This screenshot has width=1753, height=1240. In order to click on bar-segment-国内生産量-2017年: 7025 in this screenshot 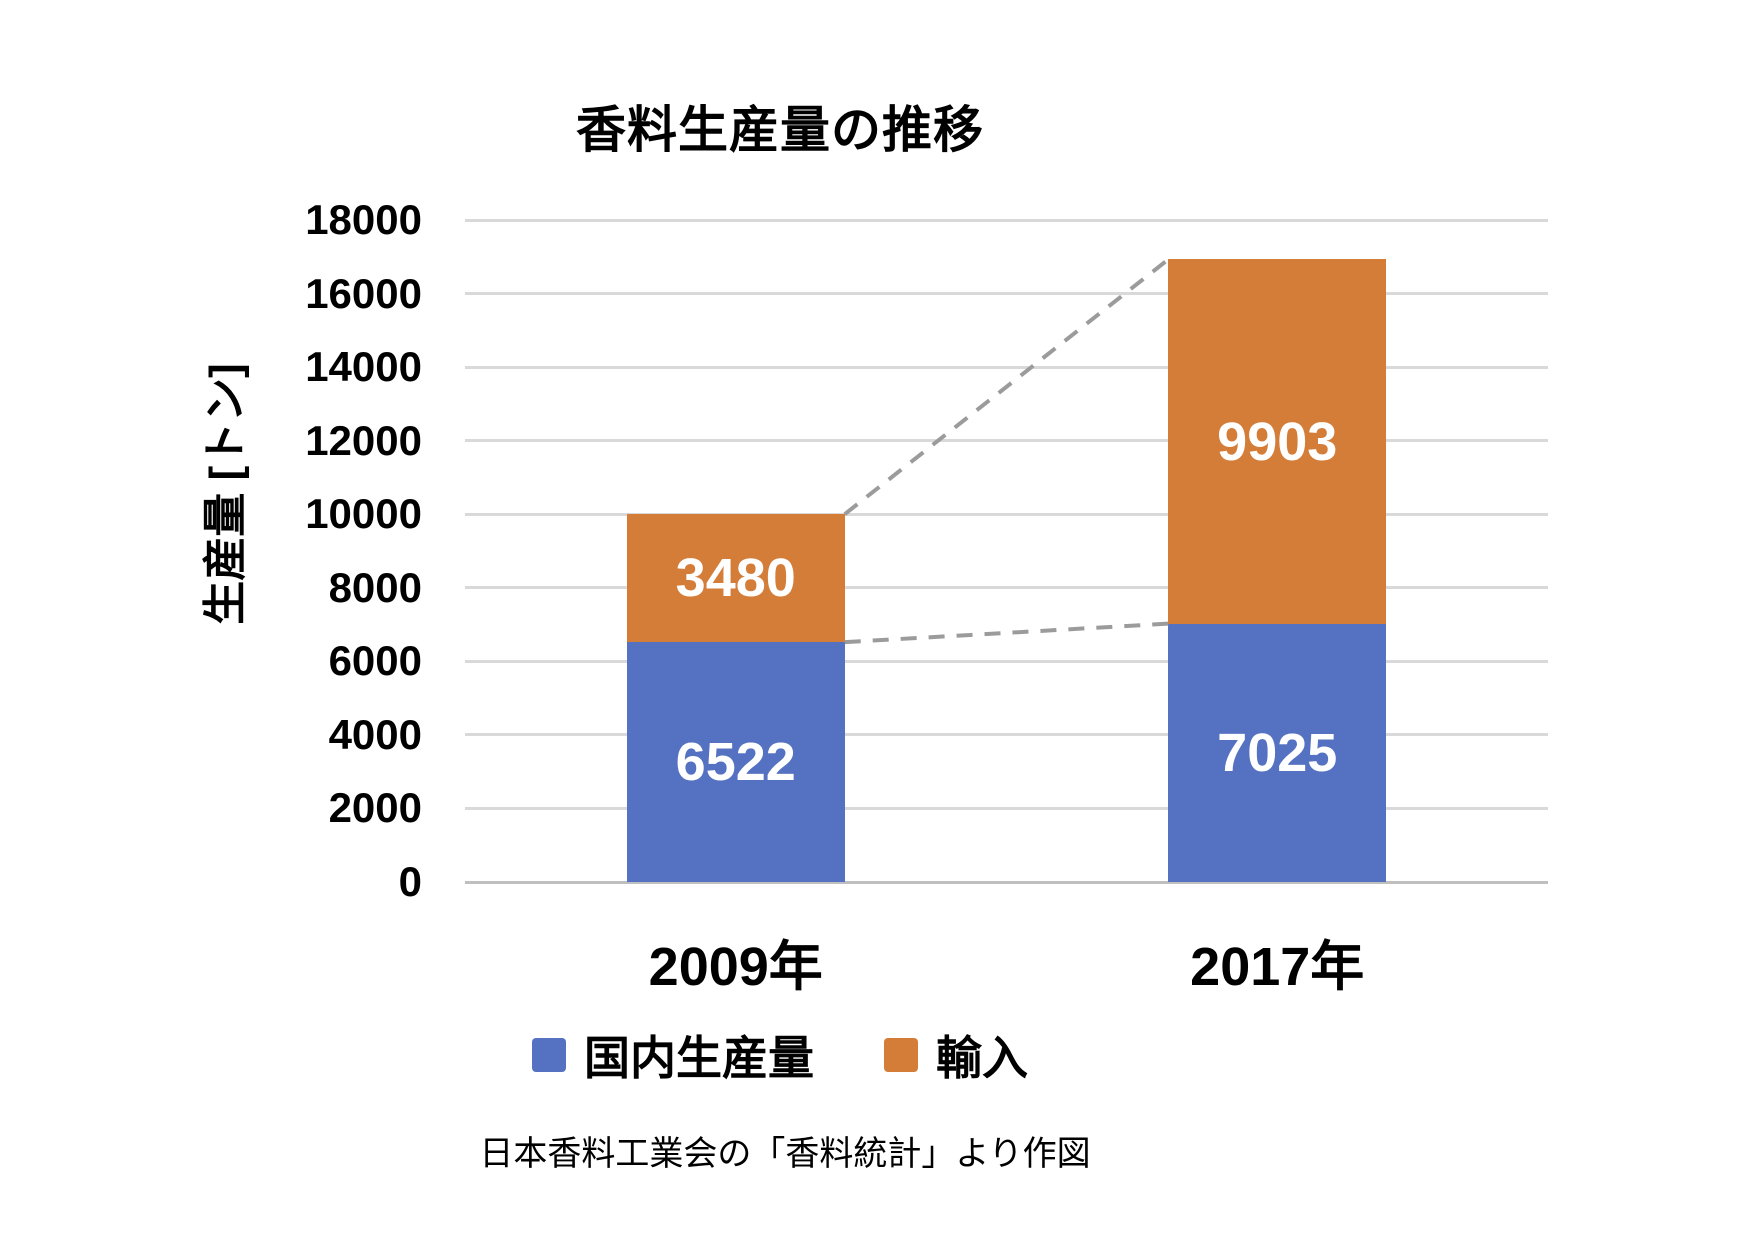, I will do `click(1277, 752)`.